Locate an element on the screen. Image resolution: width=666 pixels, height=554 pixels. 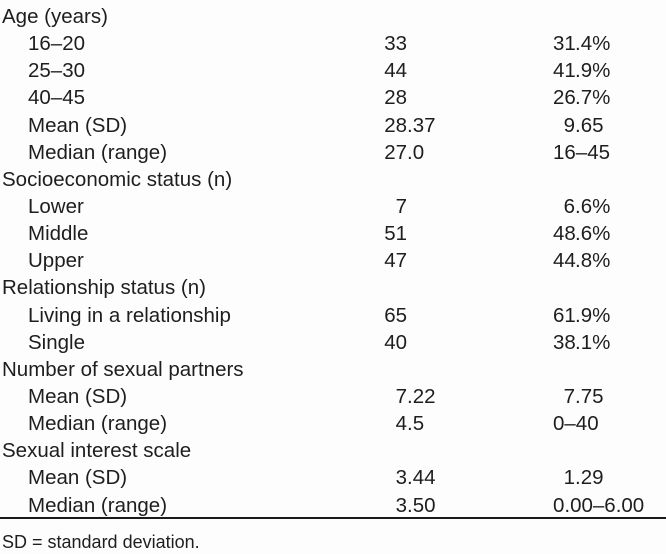
section-header: Number of sexual partners is located at coordinates (123, 369).